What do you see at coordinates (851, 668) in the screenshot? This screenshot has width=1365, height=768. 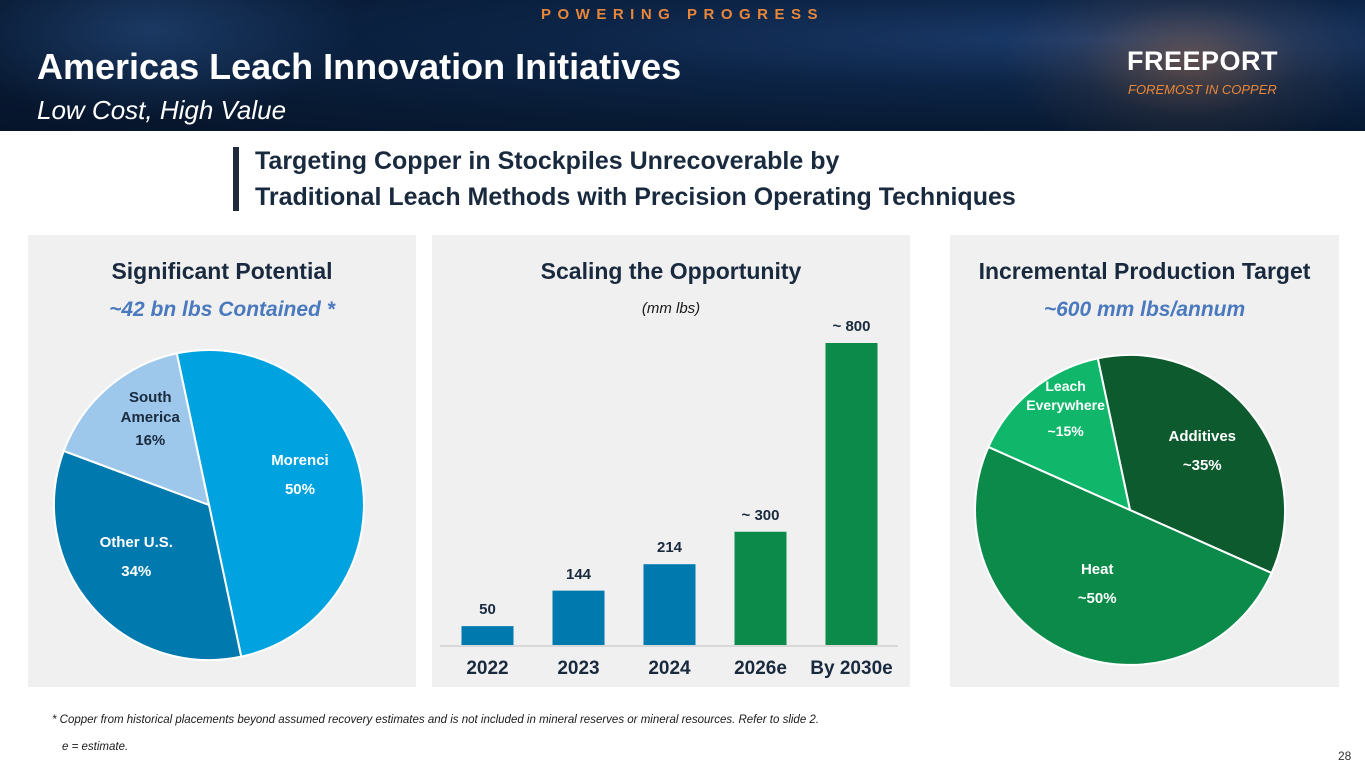 I see `bar-category-label: By 2030e` at bounding box center [851, 668].